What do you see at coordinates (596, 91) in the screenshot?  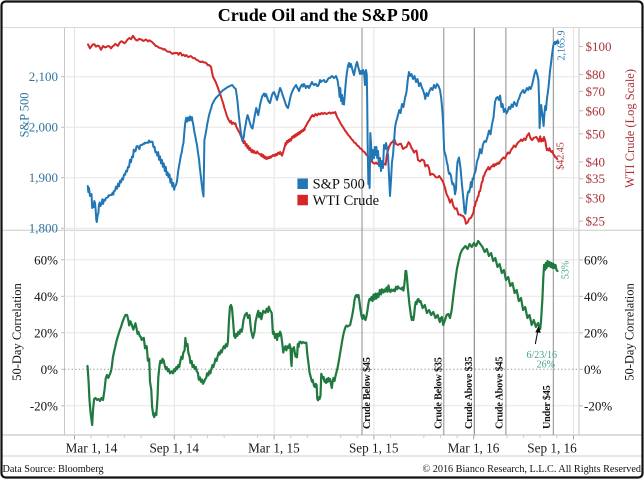 I see `svg-text: $70` at bounding box center [596, 91].